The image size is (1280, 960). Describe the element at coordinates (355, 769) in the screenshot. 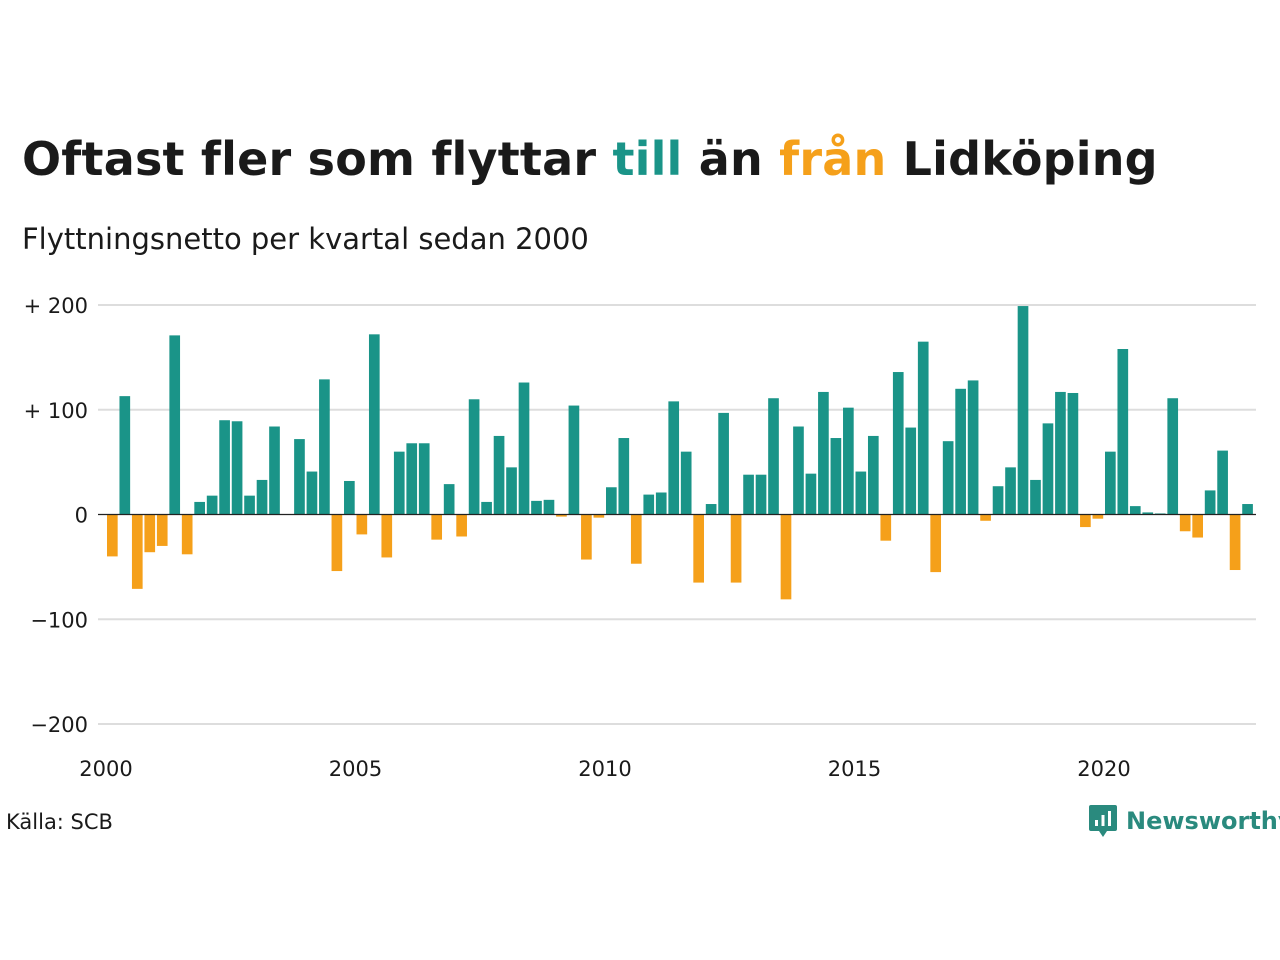

I see `x-tick-label: 2005` at that location.